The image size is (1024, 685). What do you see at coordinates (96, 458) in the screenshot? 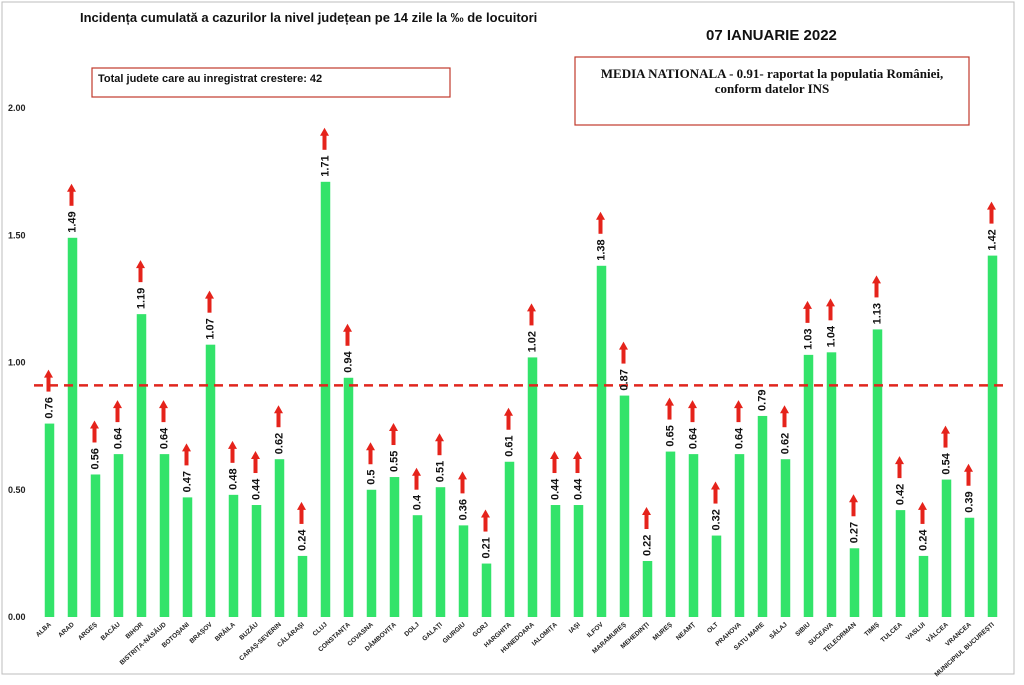
I see `bar-value-label: 0.56` at bounding box center [96, 458].